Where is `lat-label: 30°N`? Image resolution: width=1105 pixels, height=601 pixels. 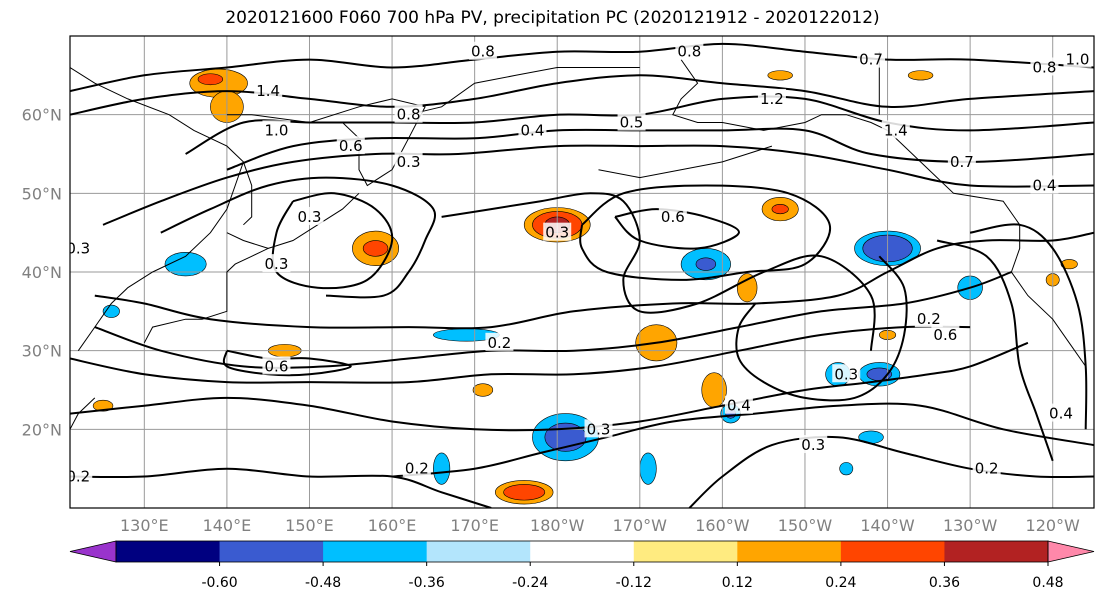 lat-label: 30°N is located at coordinates (42, 351).